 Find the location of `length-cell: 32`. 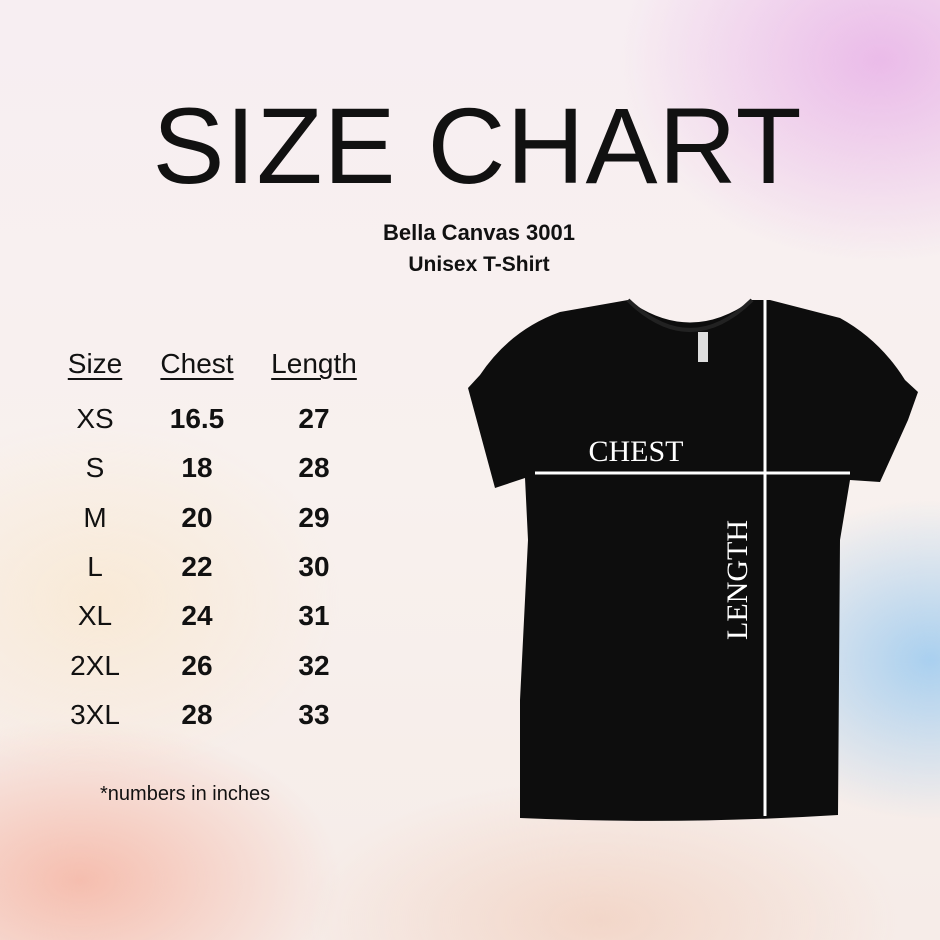

length-cell: 32 is located at coordinates (314, 665).